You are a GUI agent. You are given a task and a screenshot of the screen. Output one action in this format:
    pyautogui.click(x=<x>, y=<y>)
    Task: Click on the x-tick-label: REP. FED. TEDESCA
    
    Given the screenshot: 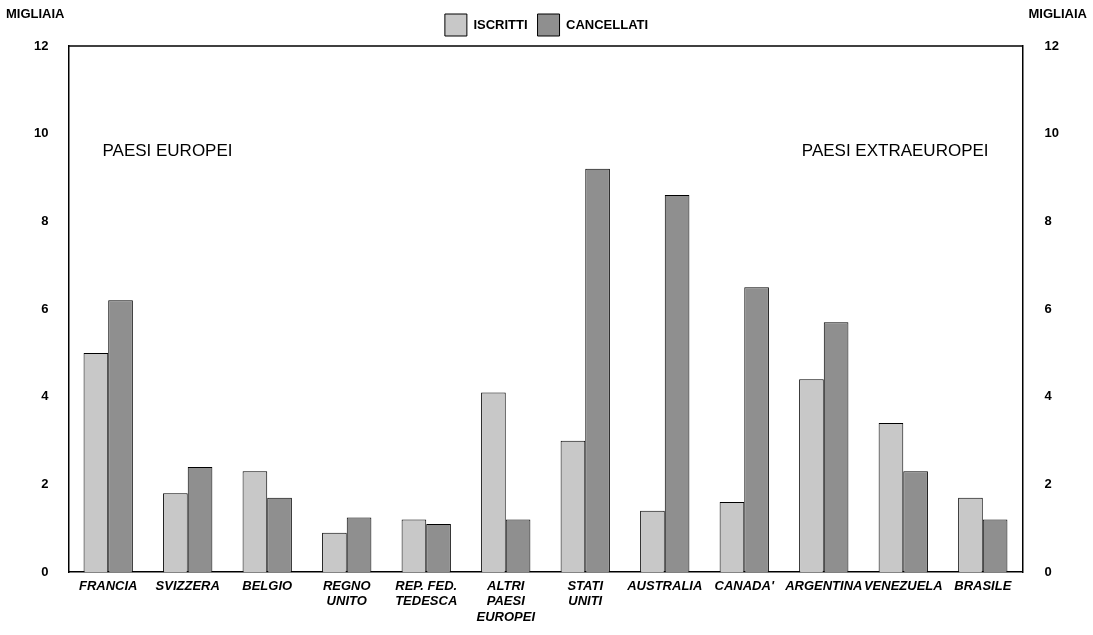 What is the action you would take?
    pyautogui.click(x=426, y=593)
    